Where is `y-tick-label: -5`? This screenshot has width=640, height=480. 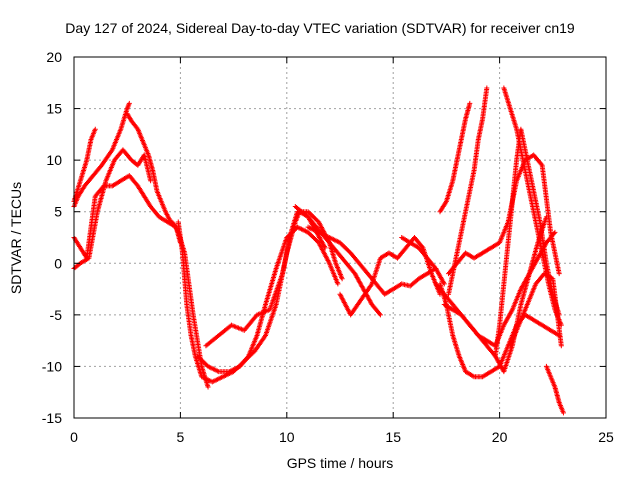
y-tick-label: -5 is located at coordinates (56, 315).